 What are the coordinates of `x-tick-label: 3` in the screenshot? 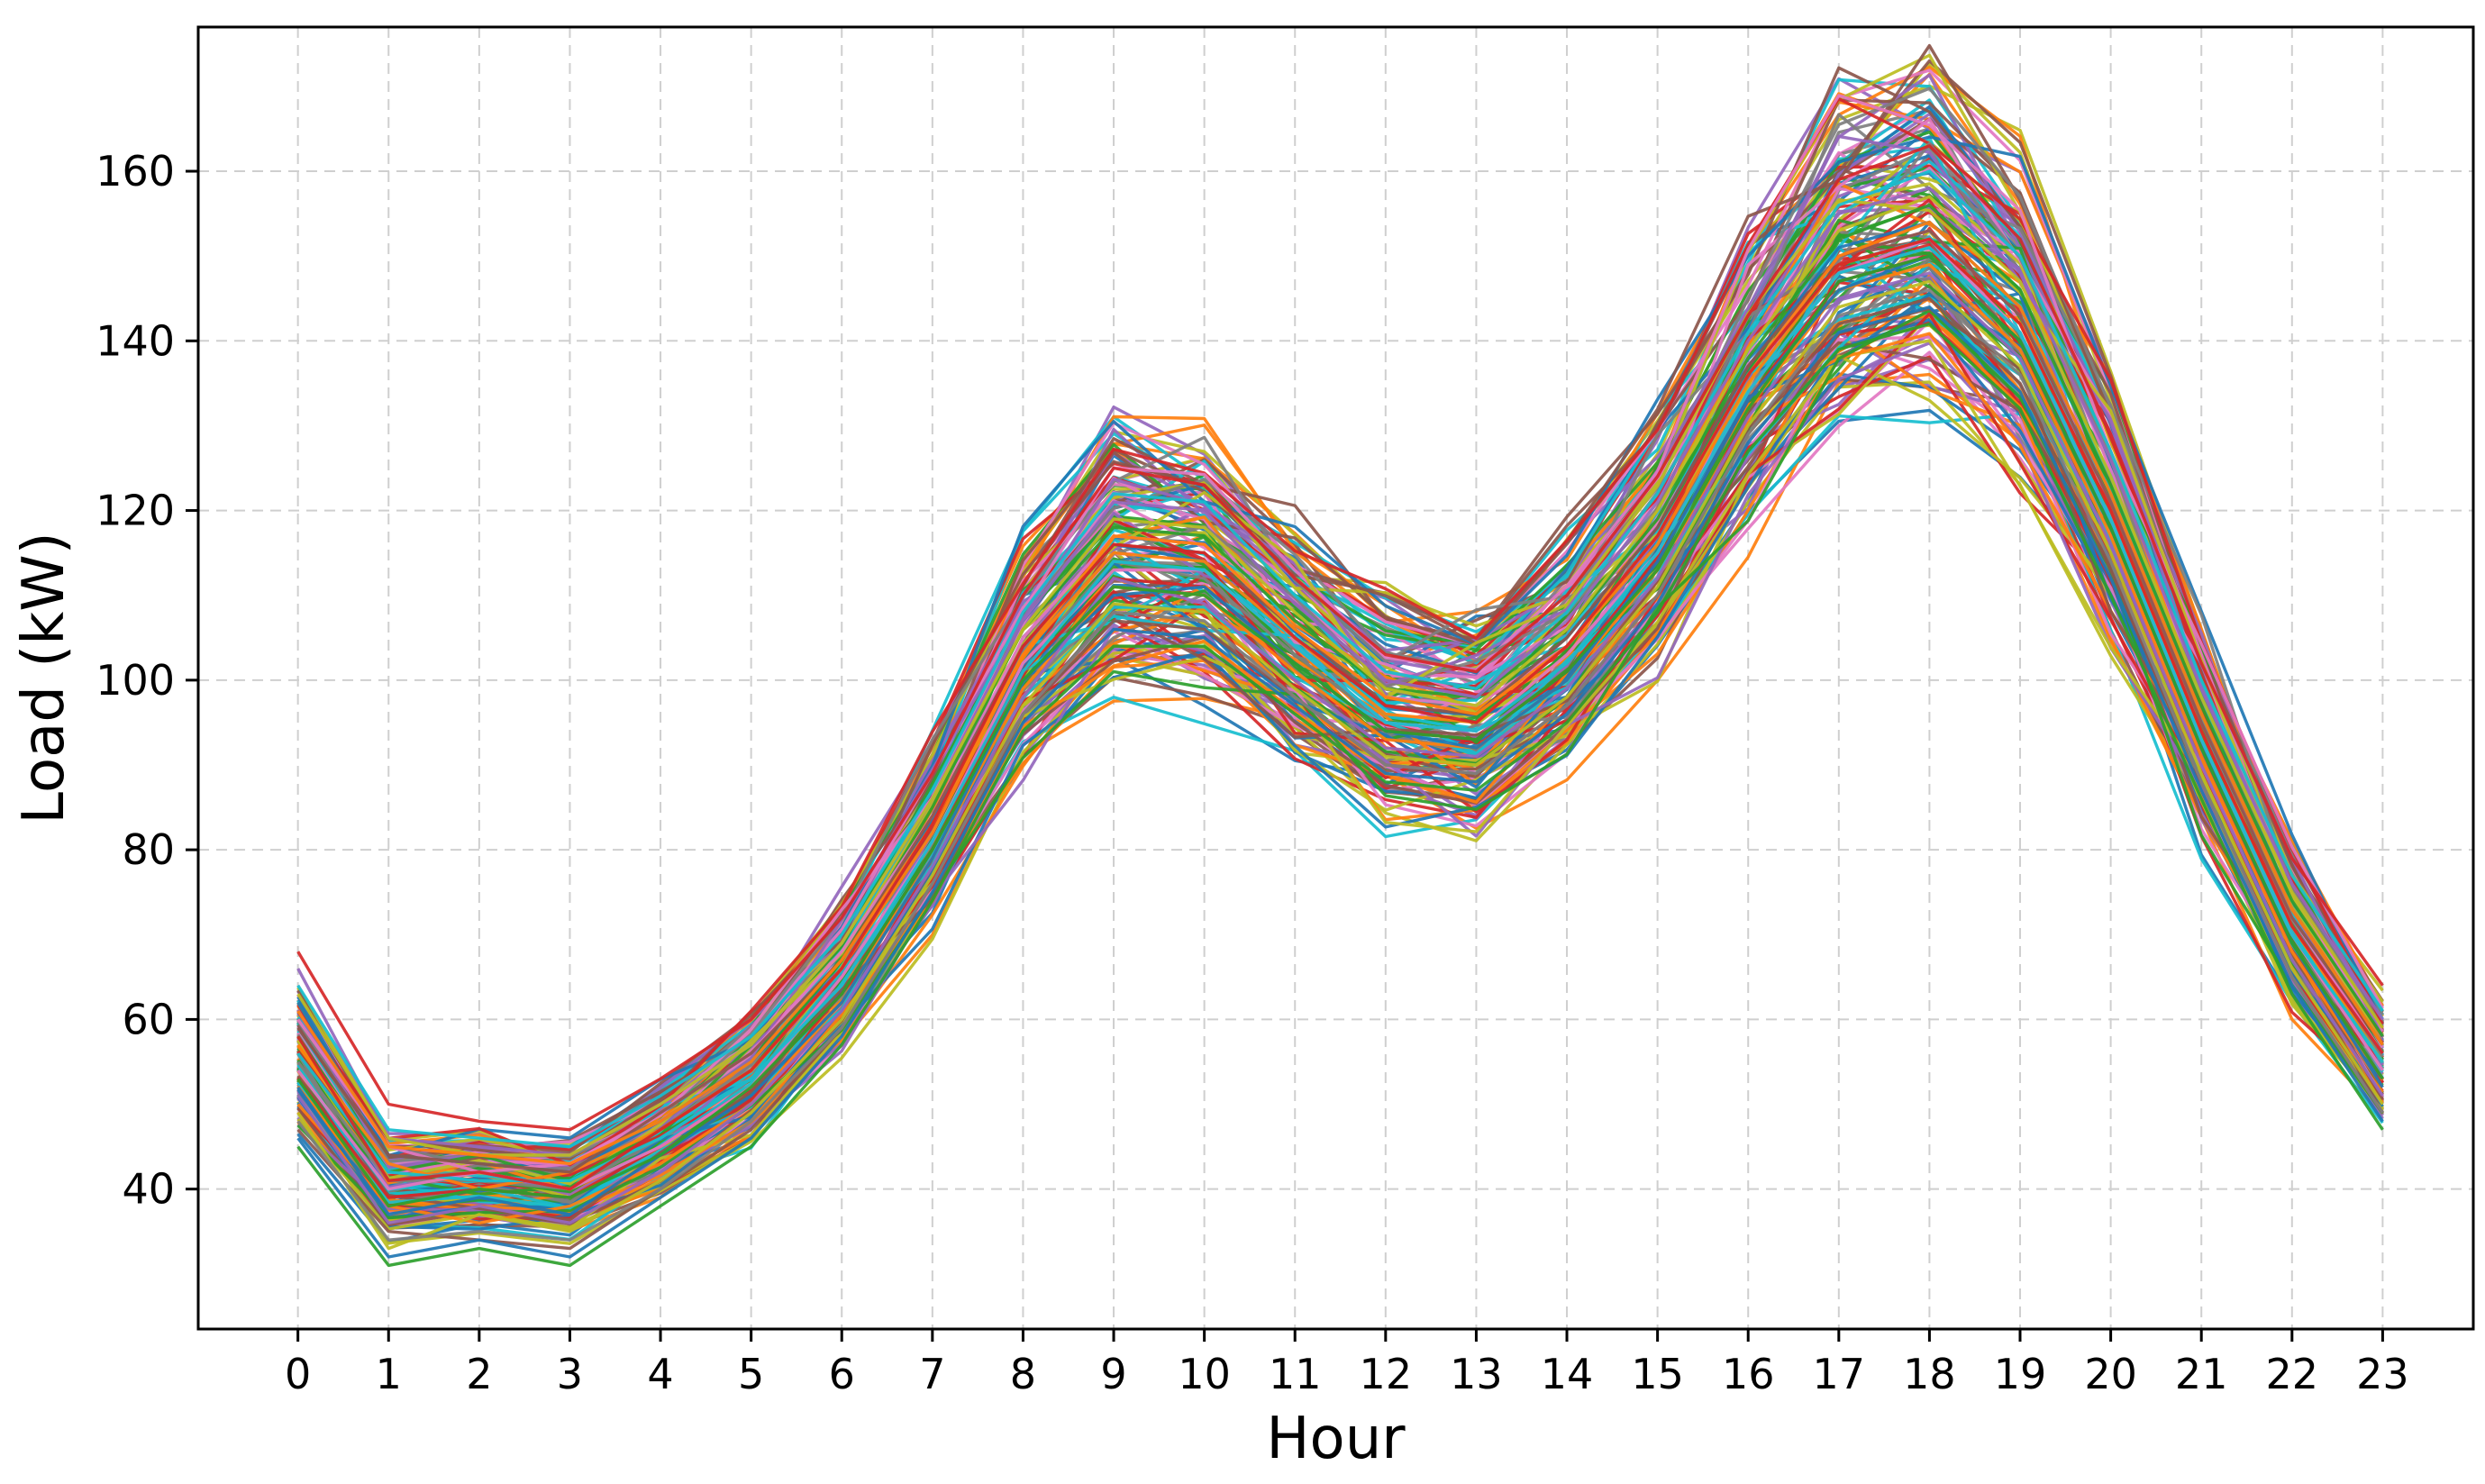 It's located at (570, 1374).